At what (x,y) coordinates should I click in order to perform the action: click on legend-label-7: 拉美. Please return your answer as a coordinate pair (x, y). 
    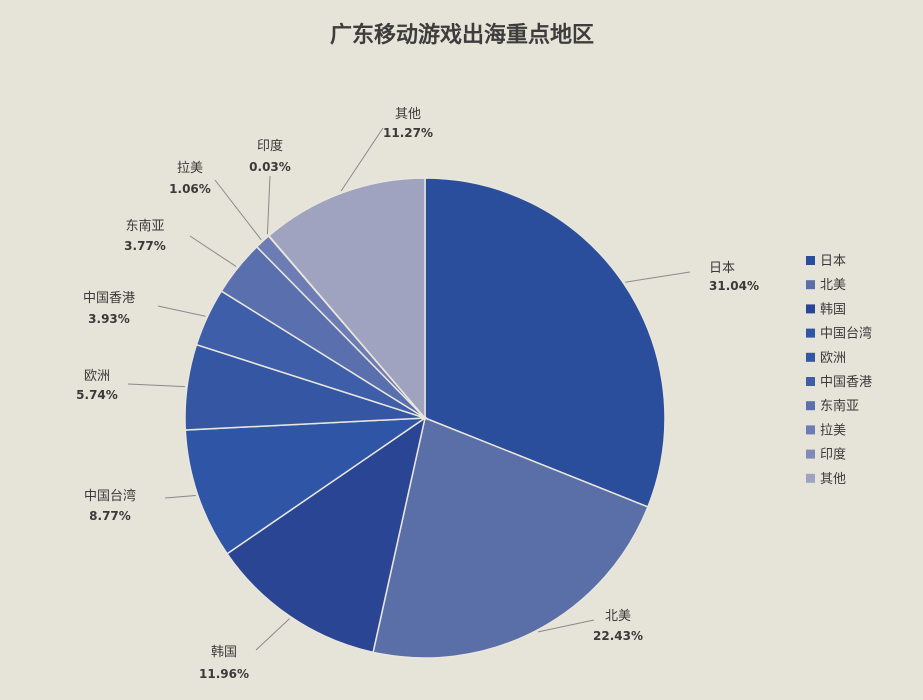
    Looking at the image, I should click on (833, 430).